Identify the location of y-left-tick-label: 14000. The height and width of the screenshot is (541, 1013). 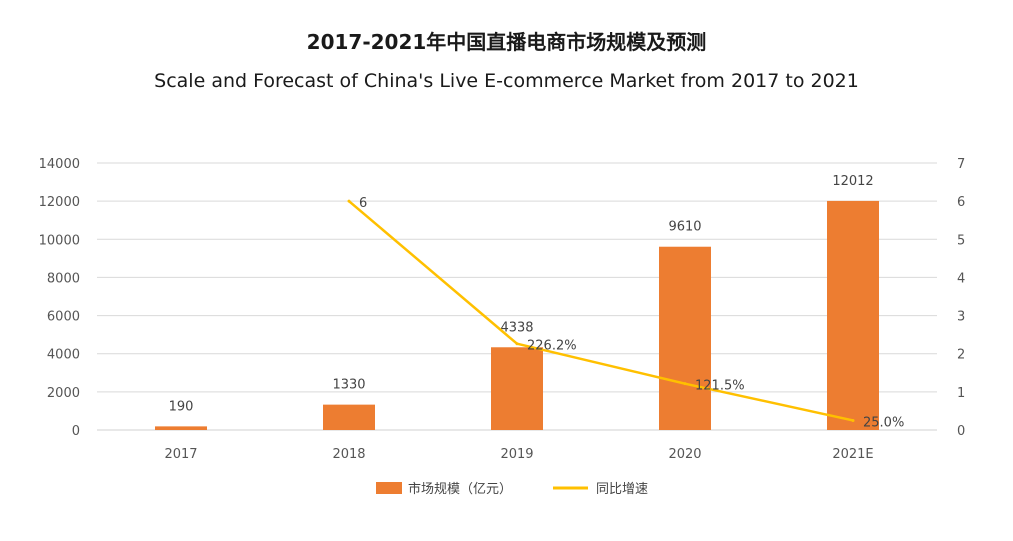
(59, 164).